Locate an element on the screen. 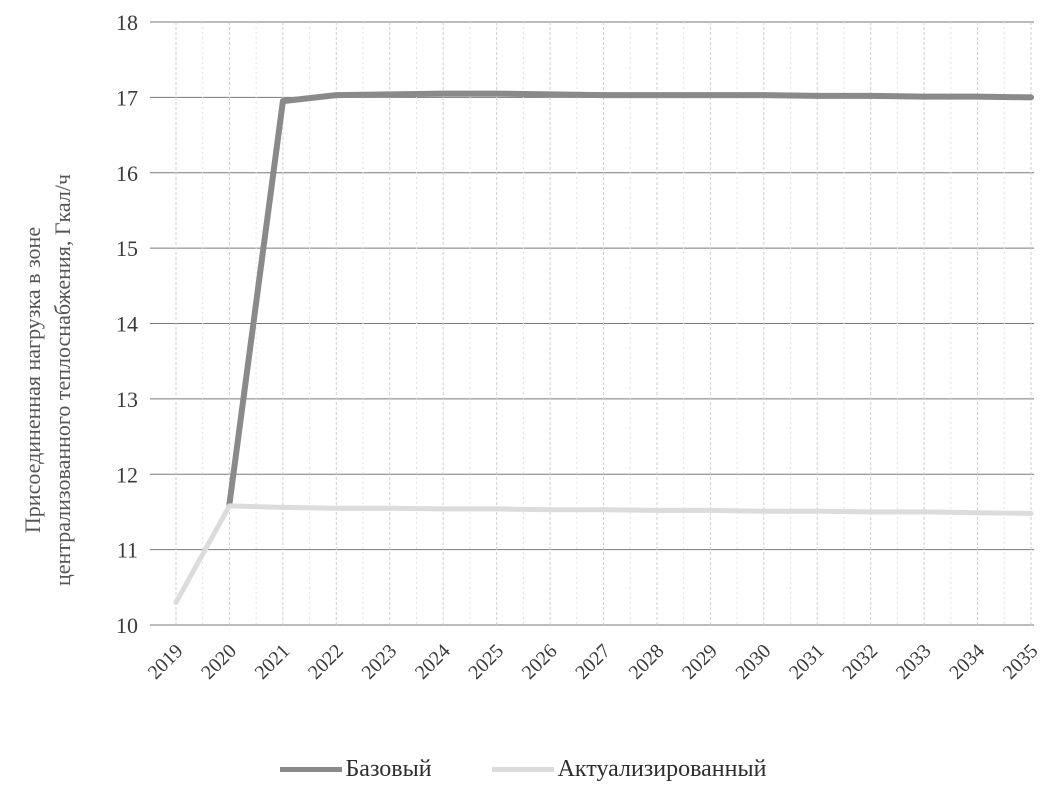  x-tick-label: 2034 is located at coordinates (967, 662).